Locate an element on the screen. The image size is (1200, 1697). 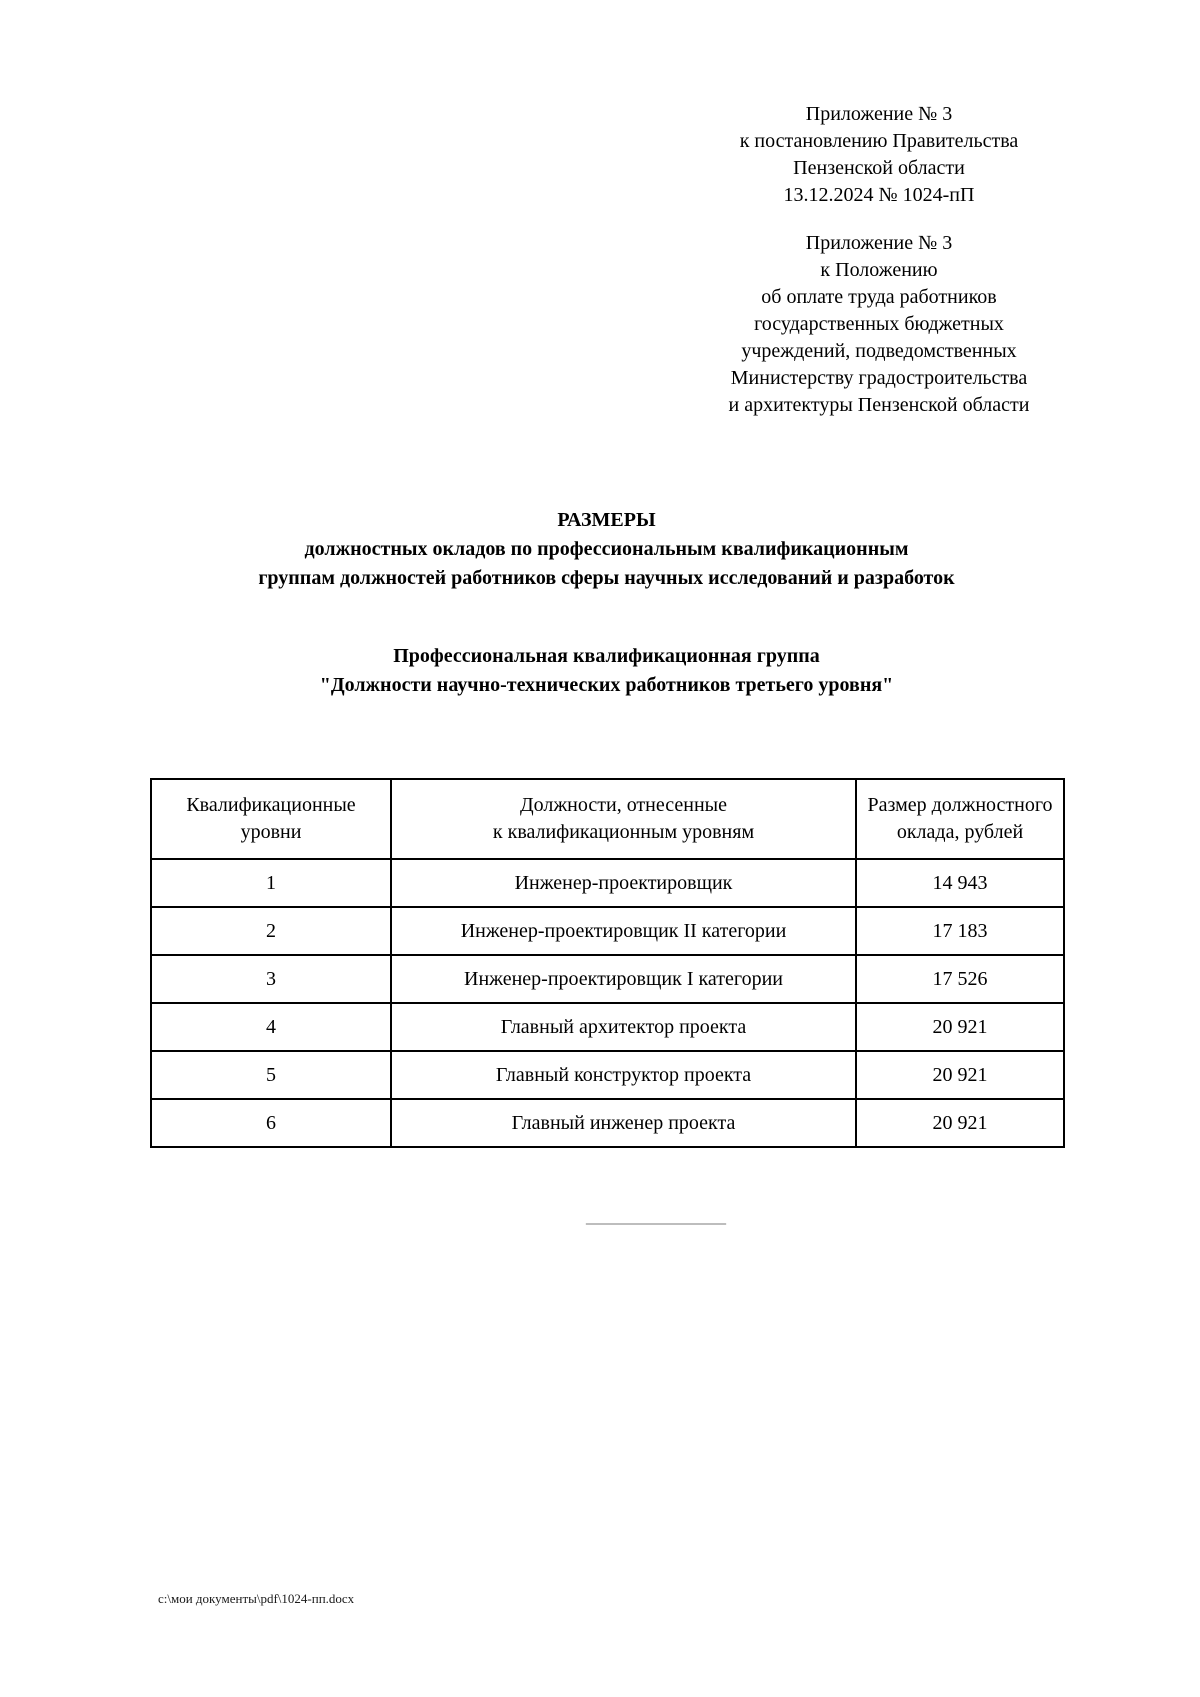
cell-salary: 17 526 is located at coordinates (960, 979).